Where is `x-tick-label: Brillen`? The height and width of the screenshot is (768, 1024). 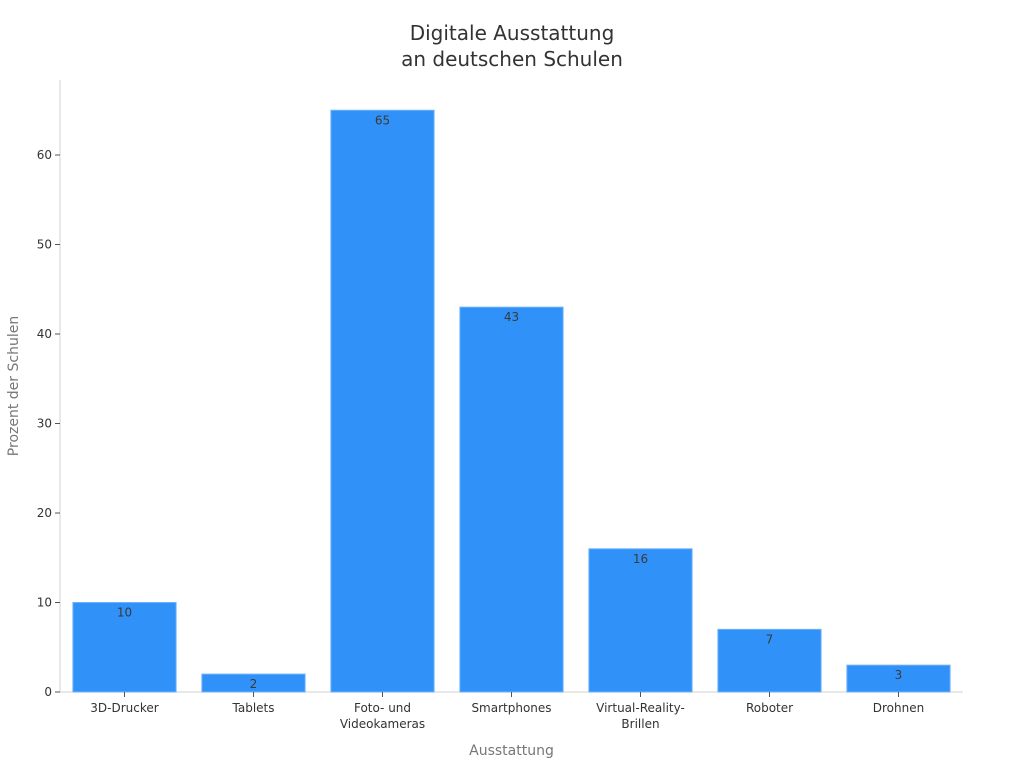
x-tick-label: Brillen is located at coordinates (640, 724).